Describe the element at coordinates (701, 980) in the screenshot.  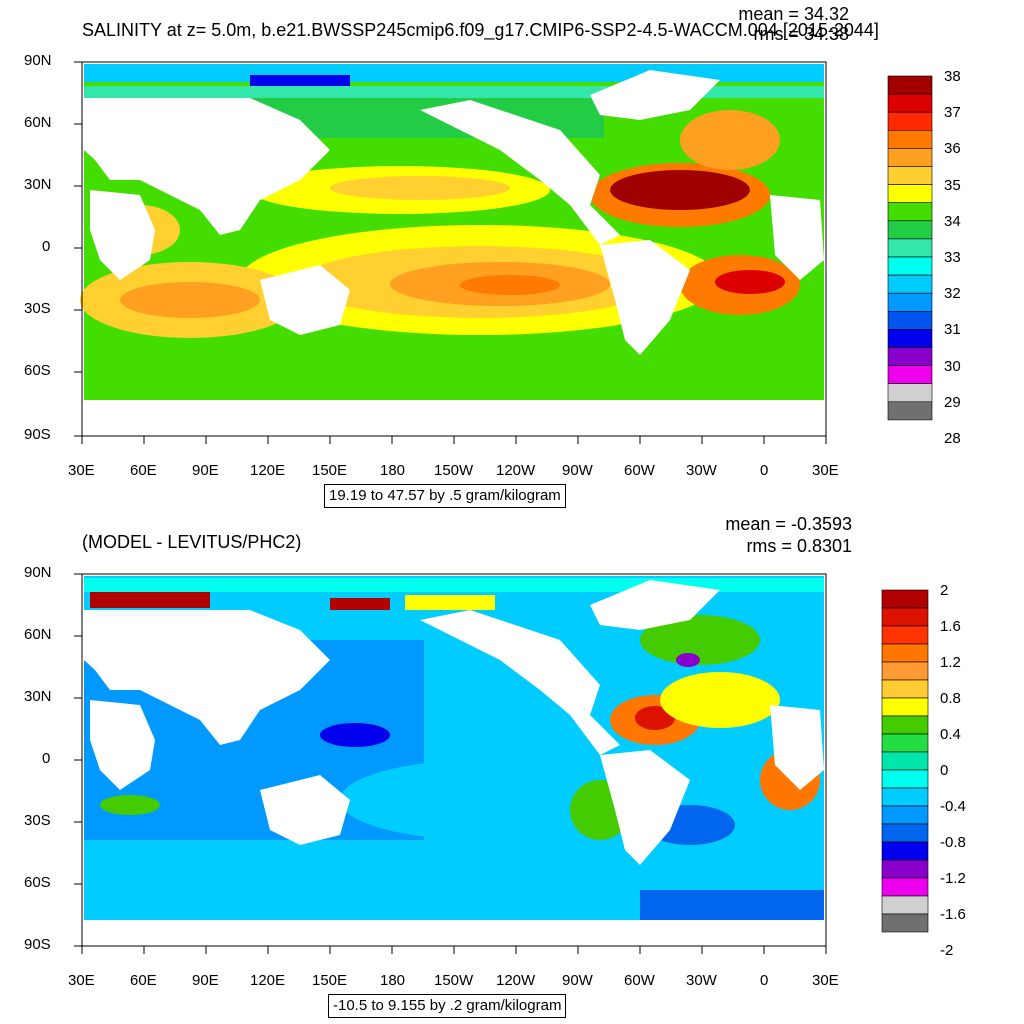
I see `p2-lon-10: 30W` at that location.